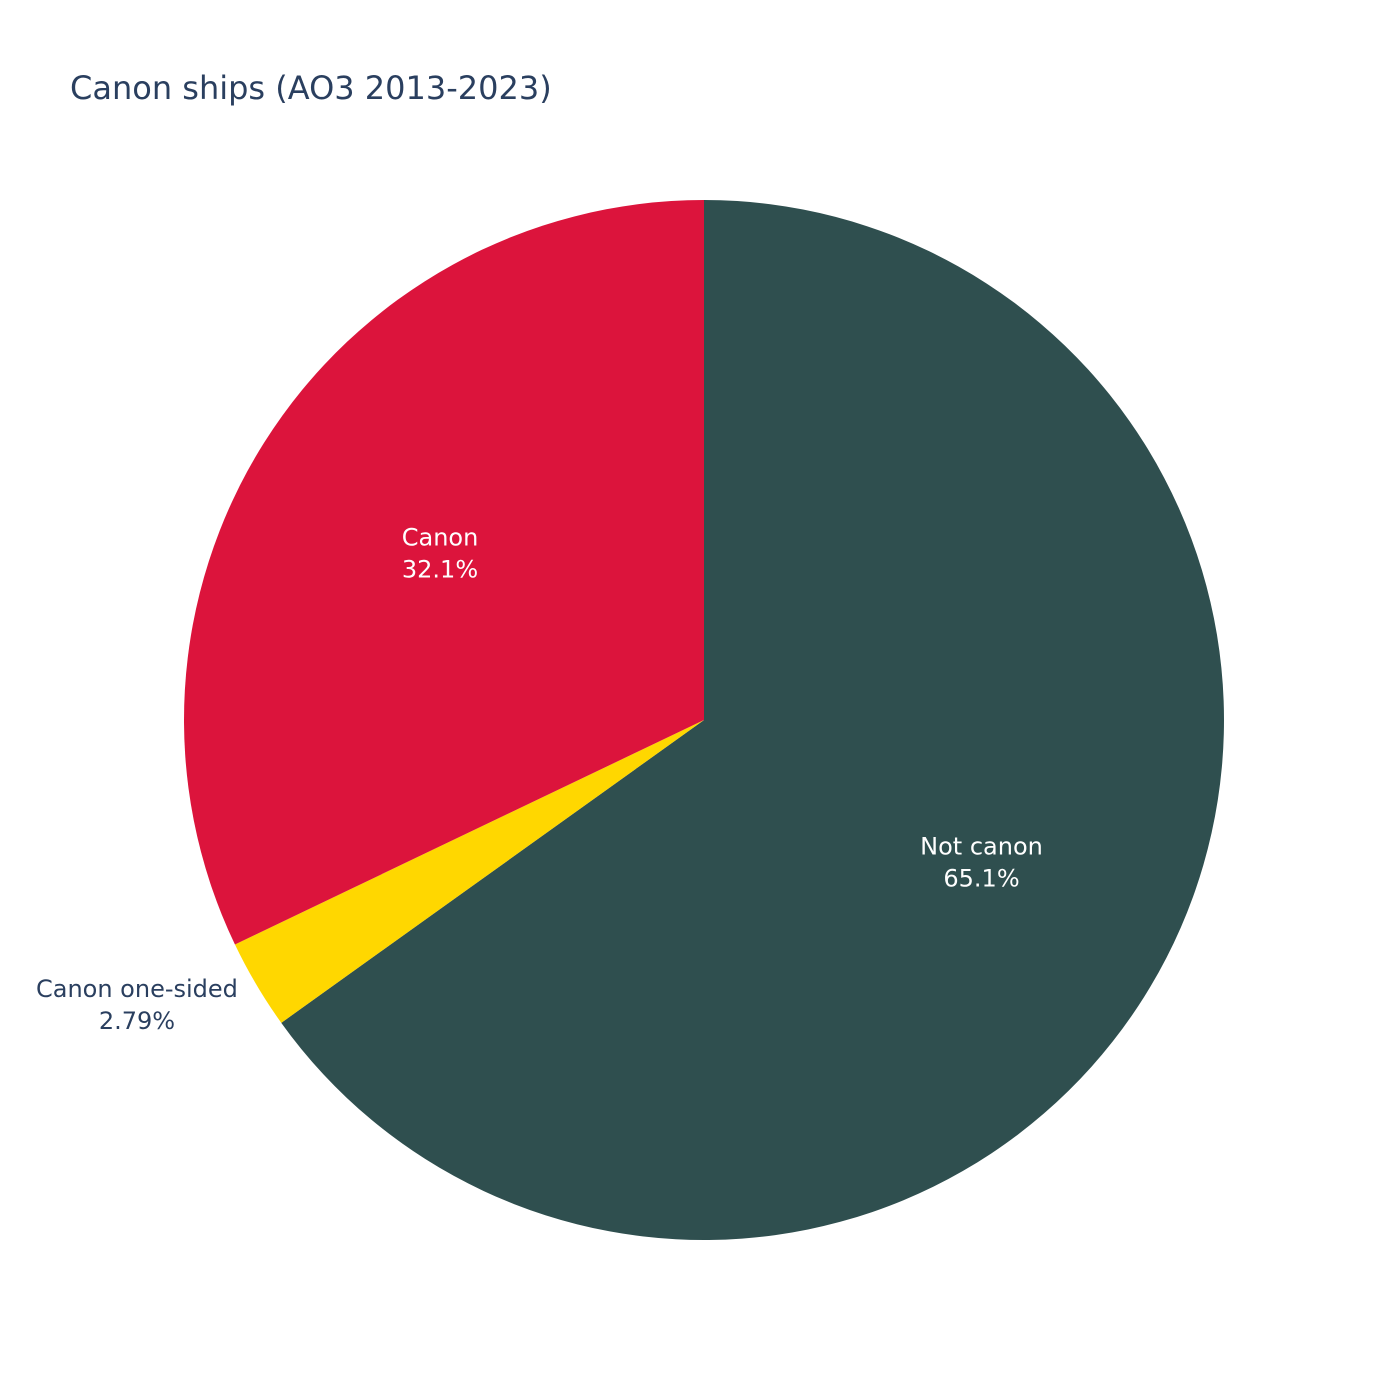 This screenshot has width=1400, height=1400. I want to click on chart-title: Canon ships (AO3 2013-2023), so click(311, 88).